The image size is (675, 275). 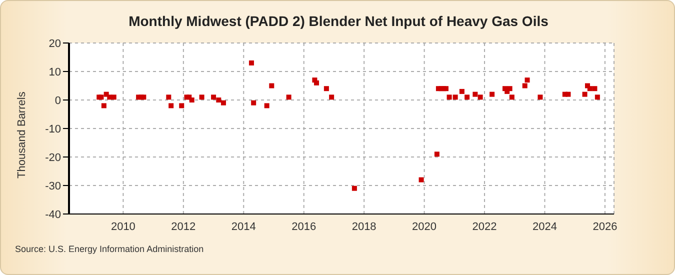 What do you see at coordinates (22, 134) in the screenshot?
I see `y-axis-title: Thousand Barrels` at bounding box center [22, 134].